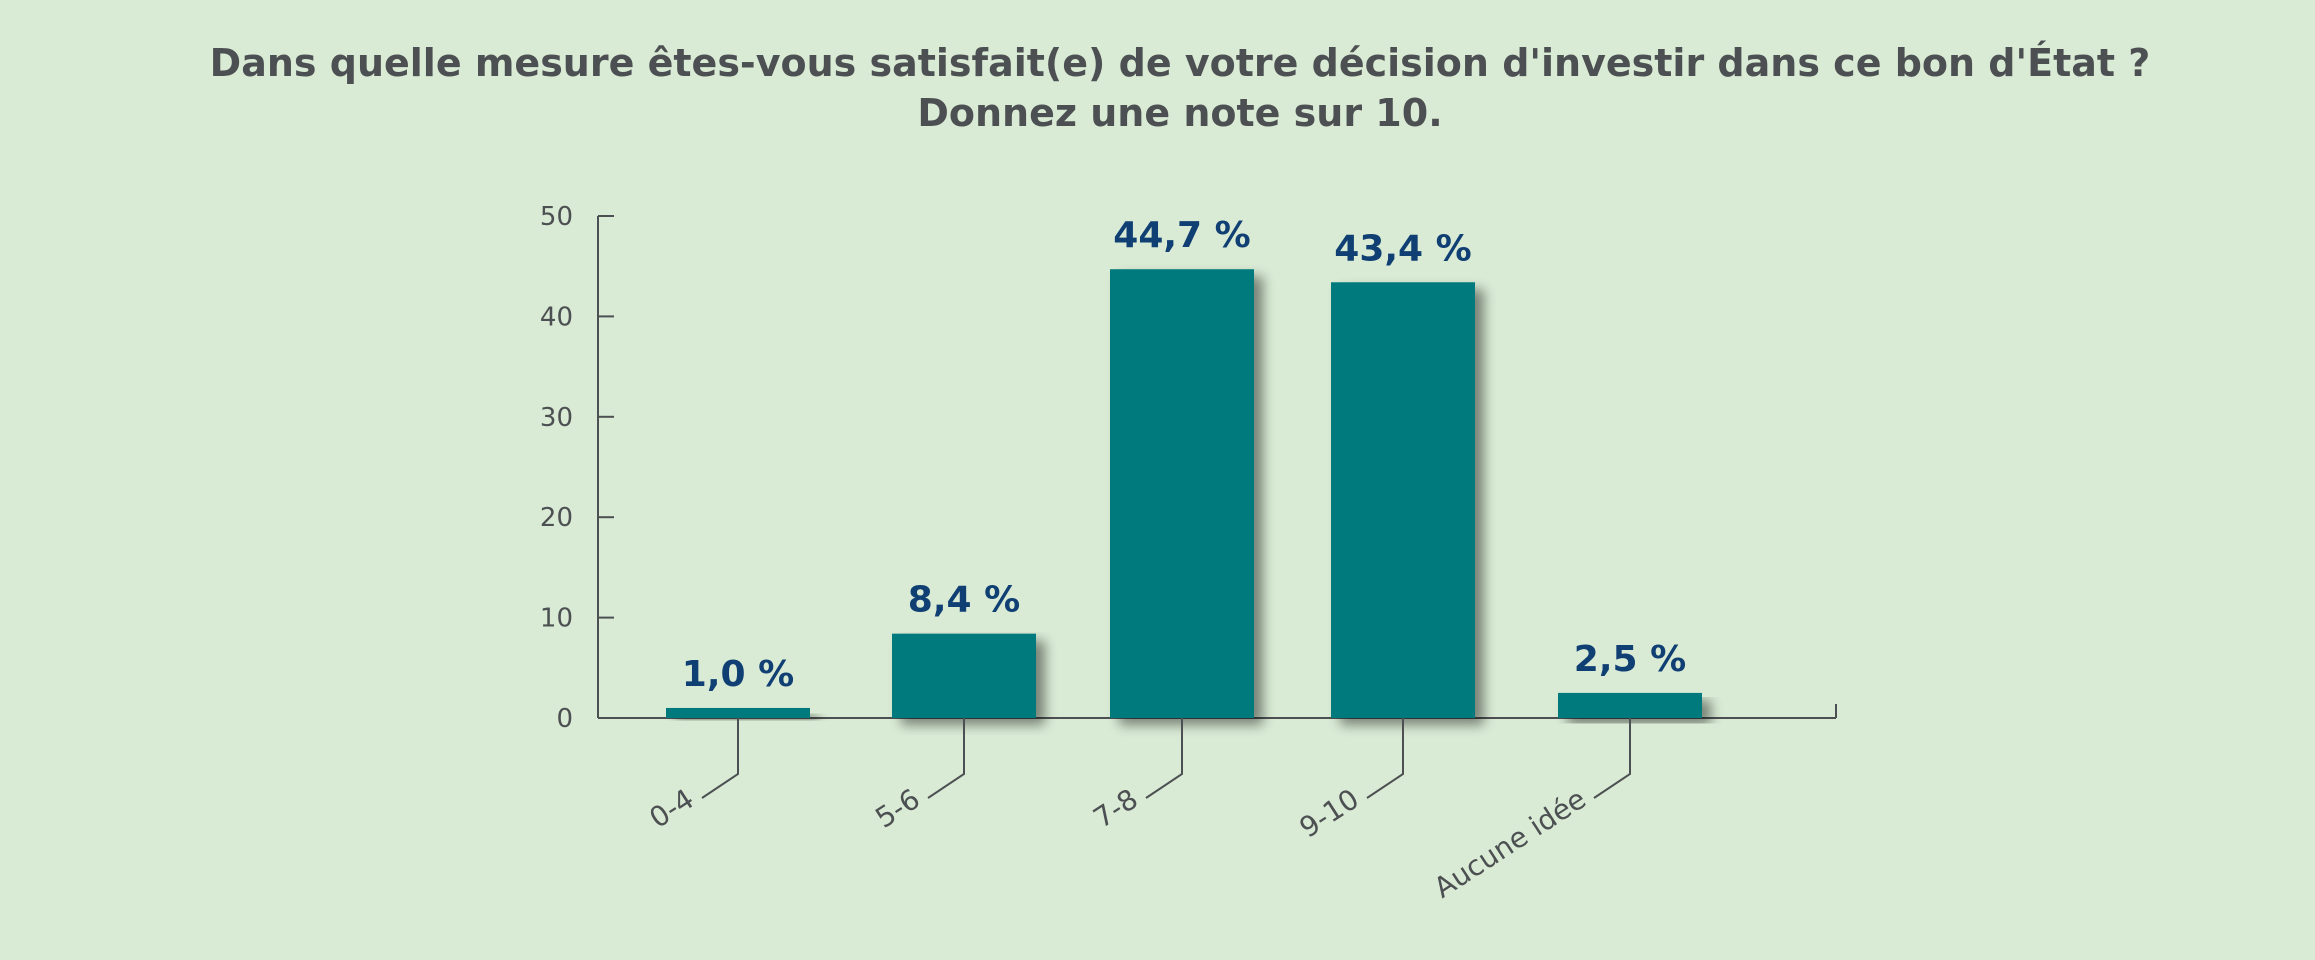  Describe the element at coordinates (671, 808) in the screenshot. I see `category-label: 0-4` at that location.